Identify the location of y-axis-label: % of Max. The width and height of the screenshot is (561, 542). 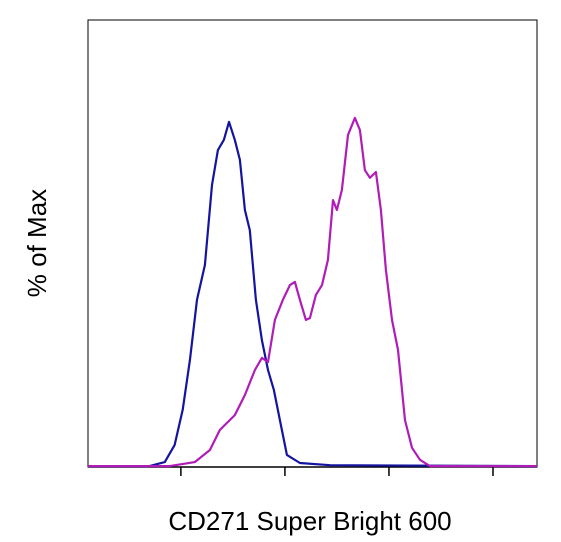
(37, 243).